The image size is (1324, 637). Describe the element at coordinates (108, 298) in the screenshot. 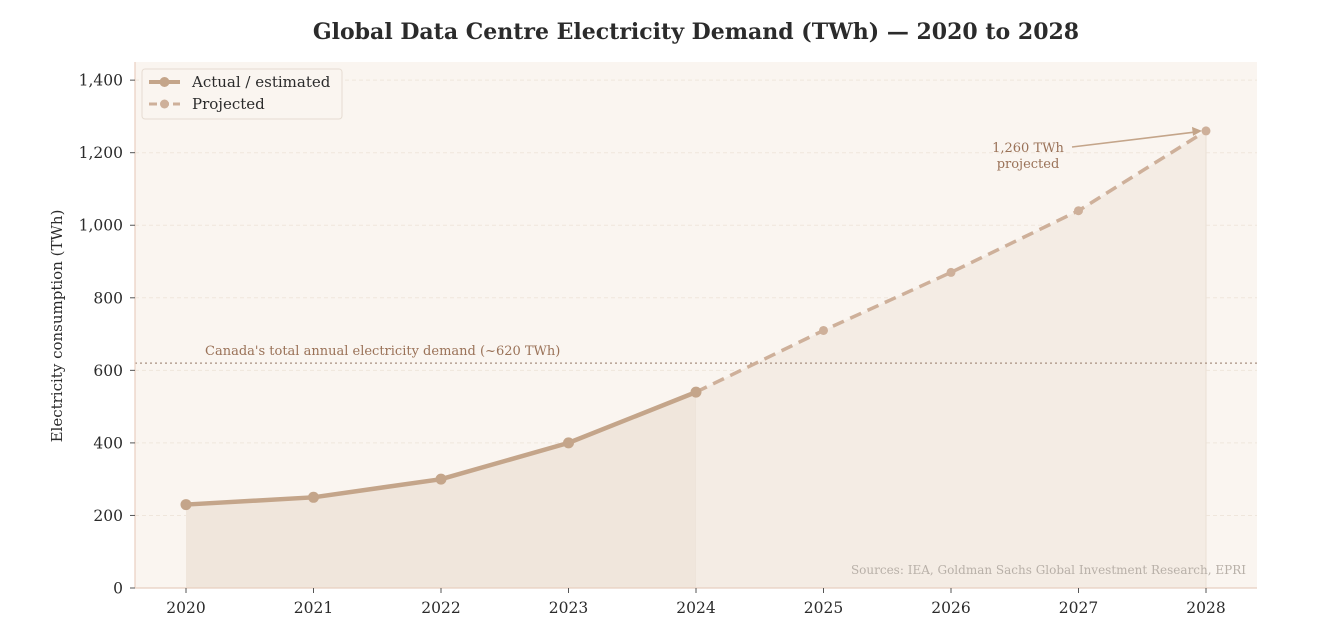

I see `y-tick-label-4: 800` at that location.